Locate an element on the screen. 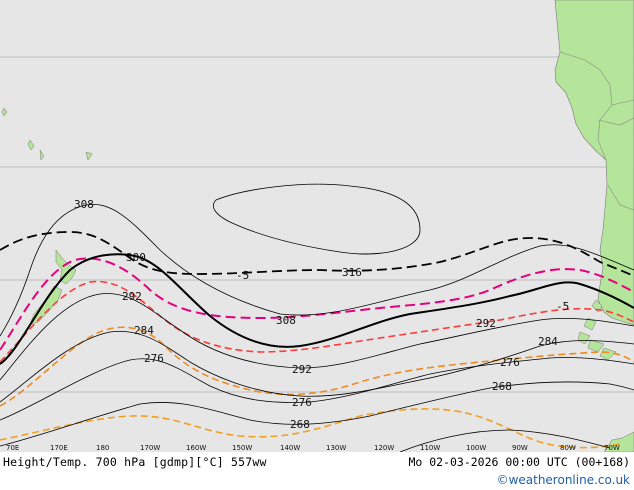 This screenshot has width=634, height=490. longitude-tick-label: 180 is located at coordinates (102, 448).